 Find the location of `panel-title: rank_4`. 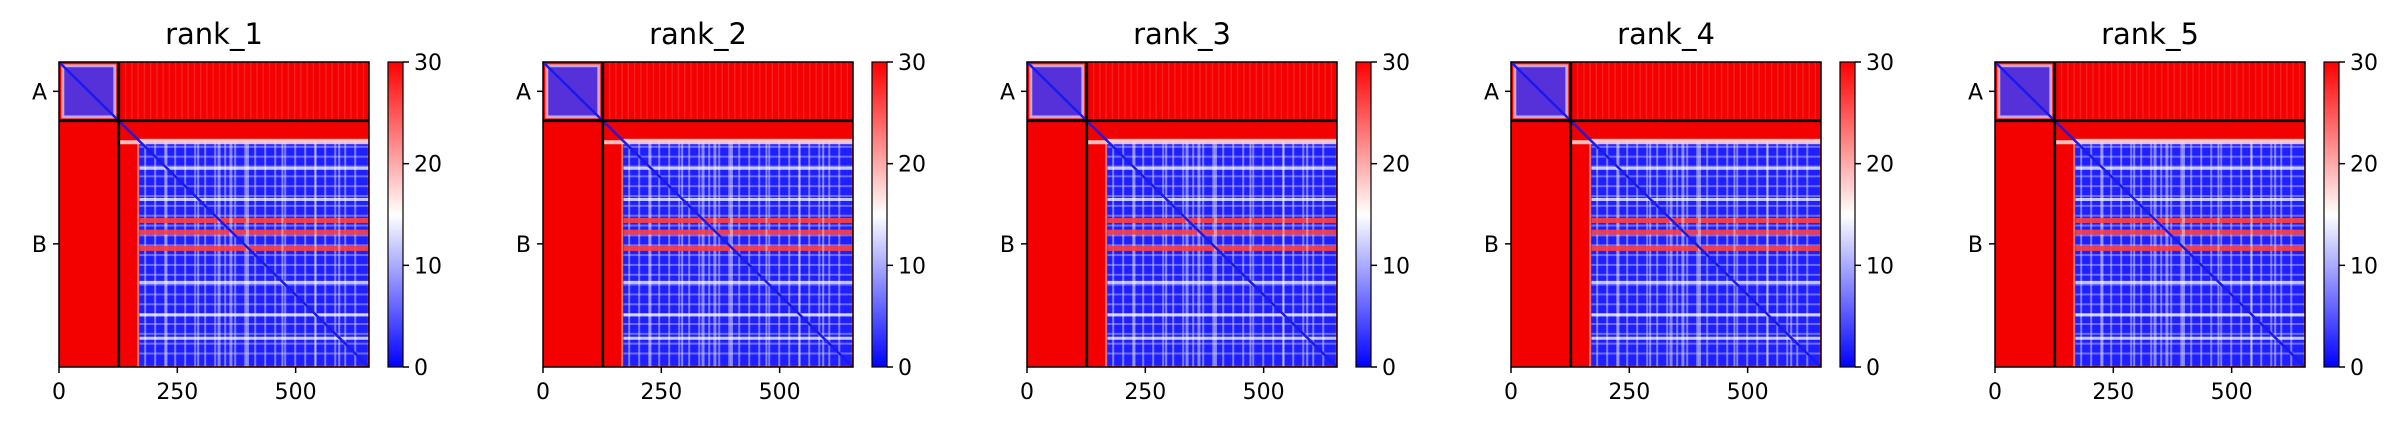

panel-title: rank_4 is located at coordinates (1666, 34).